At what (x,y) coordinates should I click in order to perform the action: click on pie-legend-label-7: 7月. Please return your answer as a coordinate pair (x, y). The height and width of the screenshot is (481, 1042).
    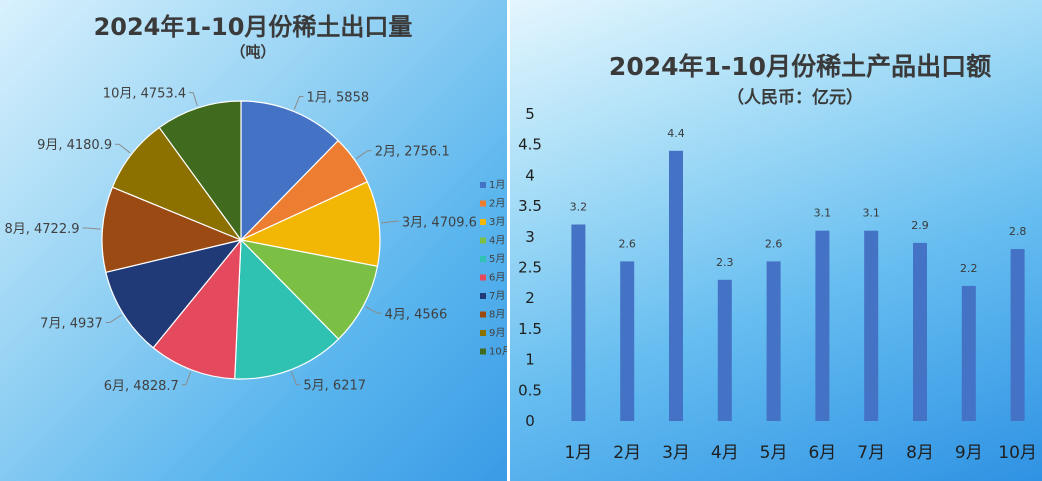
    Looking at the image, I should click on (497, 296).